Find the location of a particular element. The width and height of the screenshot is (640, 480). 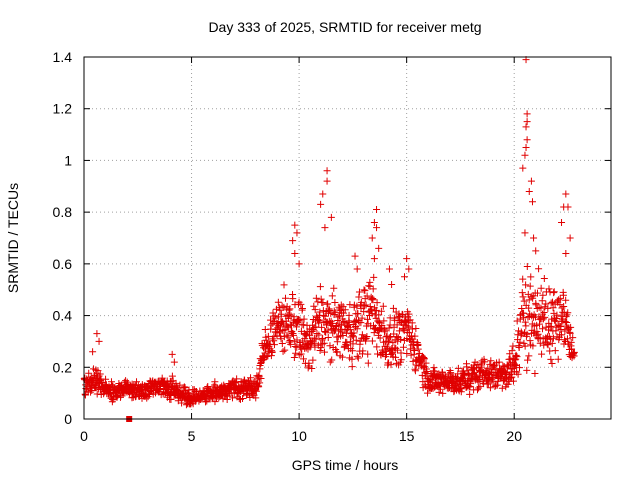

x-tick-label: 0 is located at coordinates (84, 436).